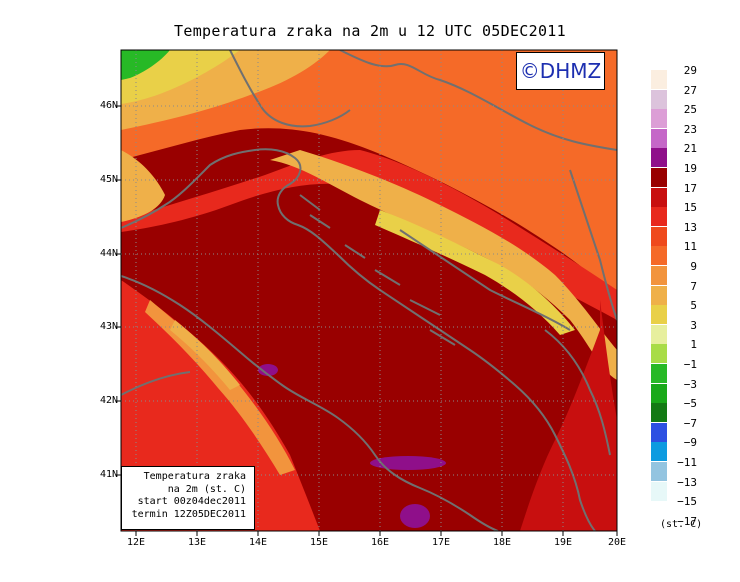  What do you see at coordinates (693, 266) in the screenshot?
I see `legend-label: 9` at bounding box center [693, 266].